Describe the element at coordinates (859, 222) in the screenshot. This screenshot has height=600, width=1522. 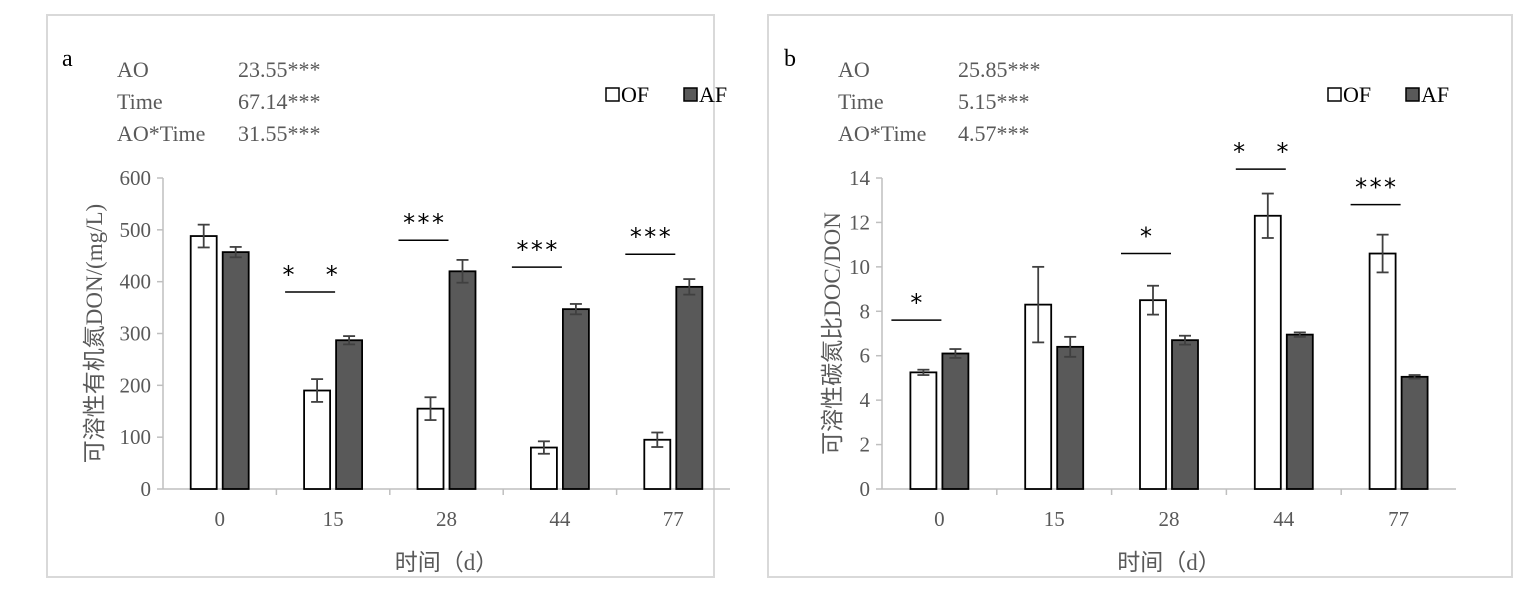
I see `y-tick-label: 12` at that location.